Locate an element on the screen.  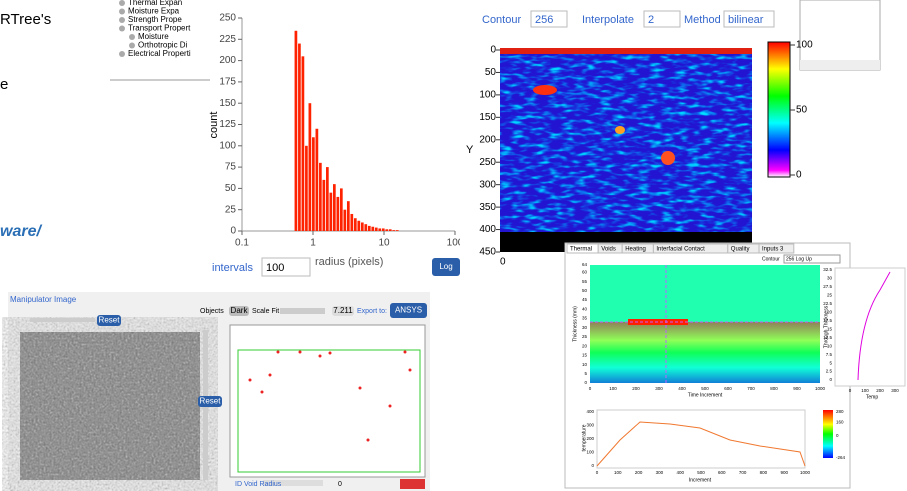
indicator is located at coordinates (412, 484).